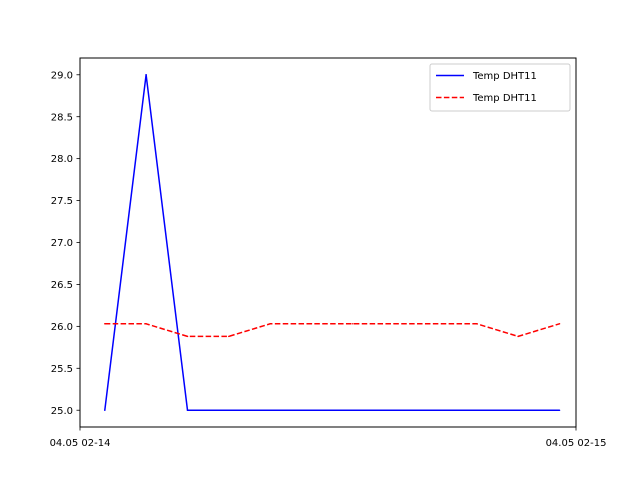 This screenshot has width=640, height=485. I want to click on legend-box, so click(500, 87).